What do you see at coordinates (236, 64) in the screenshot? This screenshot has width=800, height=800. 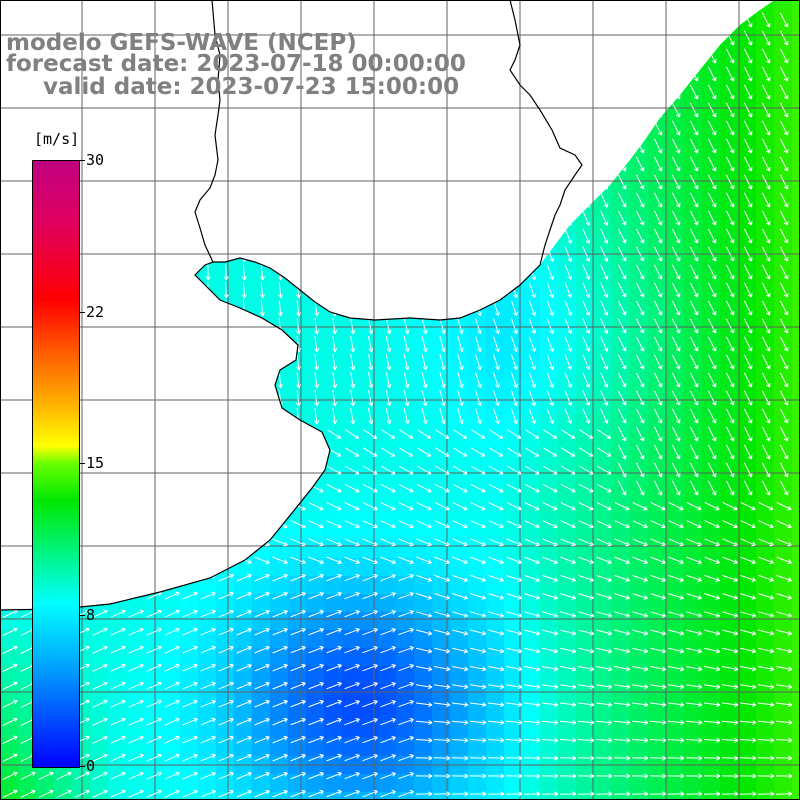 I see `forecast-date-title: forecast date: 2023-07-18 00:00:00` at bounding box center [236, 64].